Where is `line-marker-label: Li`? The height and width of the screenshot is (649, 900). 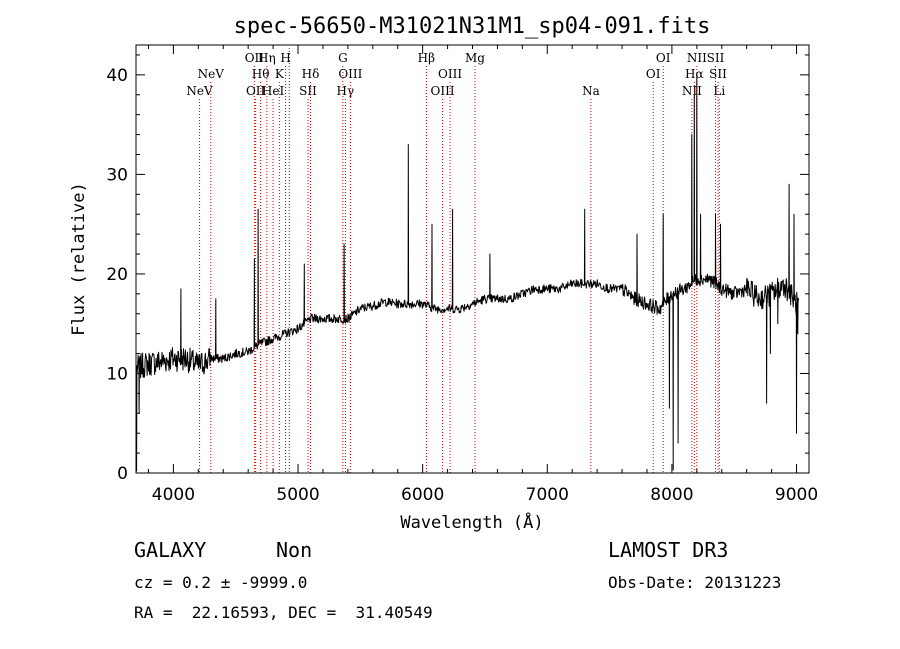 line-marker-label: Li is located at coordinates (719, 91).